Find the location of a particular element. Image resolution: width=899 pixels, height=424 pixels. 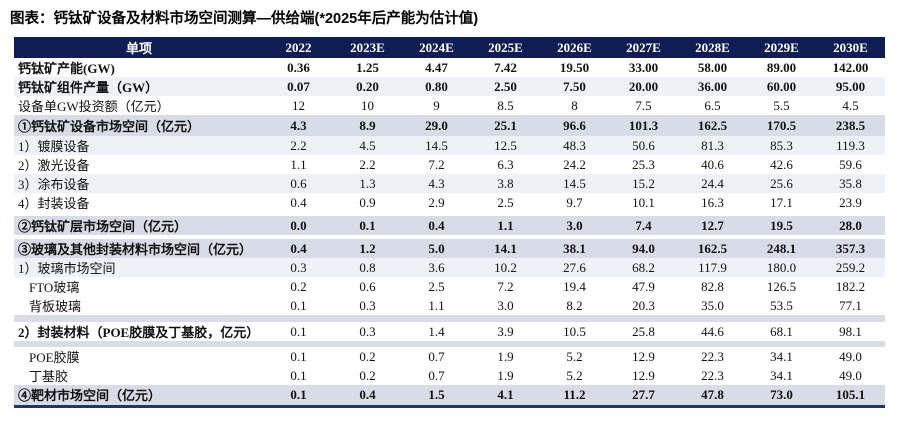

value-cell: 0.8 is located at coordinates (367, 267).